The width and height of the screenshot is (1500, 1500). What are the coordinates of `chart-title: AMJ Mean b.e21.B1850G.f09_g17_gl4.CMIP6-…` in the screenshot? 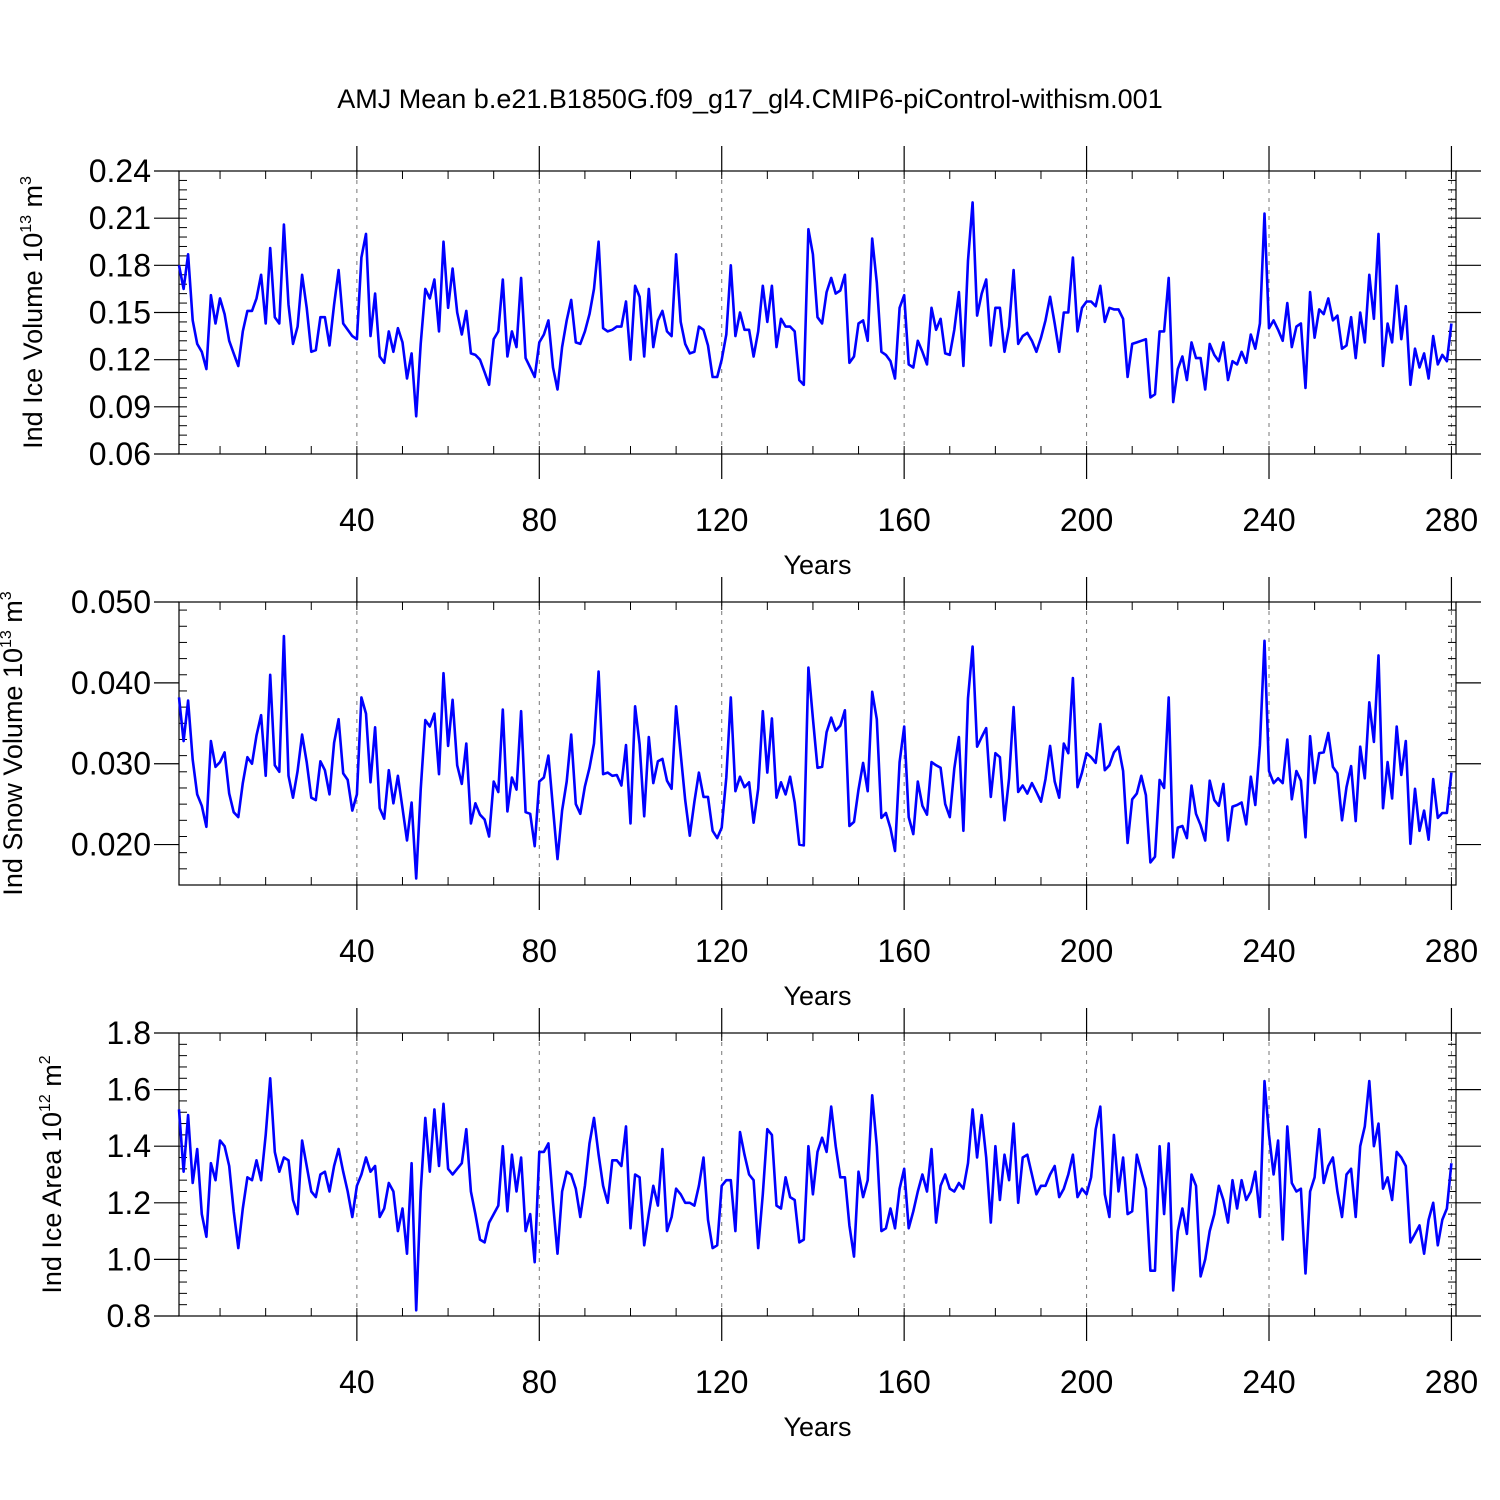 It's located at (749, 99).